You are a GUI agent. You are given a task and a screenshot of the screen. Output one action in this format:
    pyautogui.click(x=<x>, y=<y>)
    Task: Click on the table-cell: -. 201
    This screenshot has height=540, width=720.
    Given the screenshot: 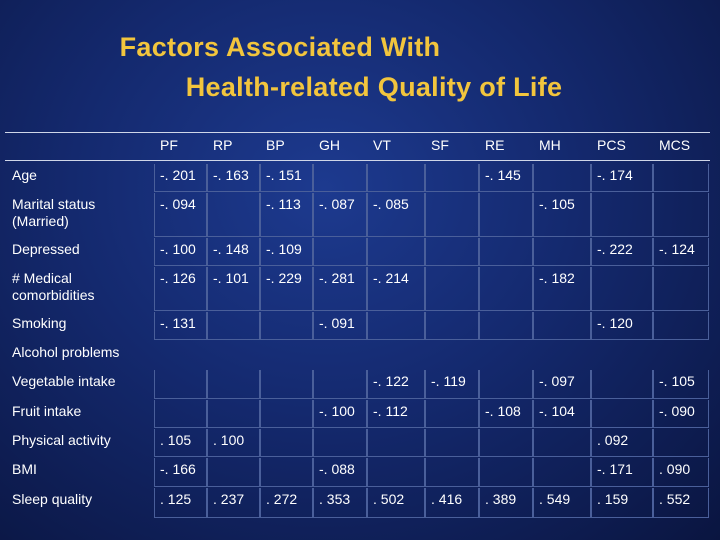 What is the action you would take?
    pyautogui.click(x=178, y=175)
    